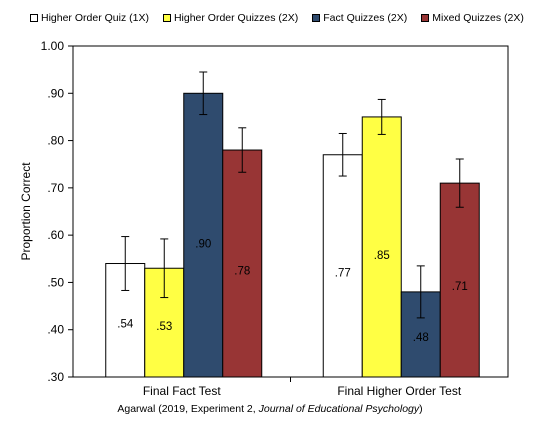 Image resolution: width=540 pixels, height=428 pixels. I want to click on data-label: .90, so click(203, 245).